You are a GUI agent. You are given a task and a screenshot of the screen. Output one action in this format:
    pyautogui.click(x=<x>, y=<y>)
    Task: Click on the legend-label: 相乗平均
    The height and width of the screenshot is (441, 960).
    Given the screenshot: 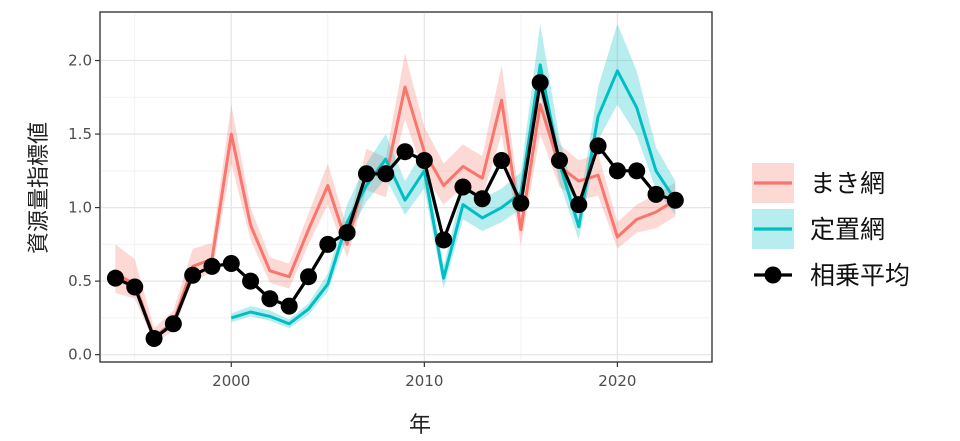 What is the action you would take?
    pyautogui.click(x=860, y=275)
    